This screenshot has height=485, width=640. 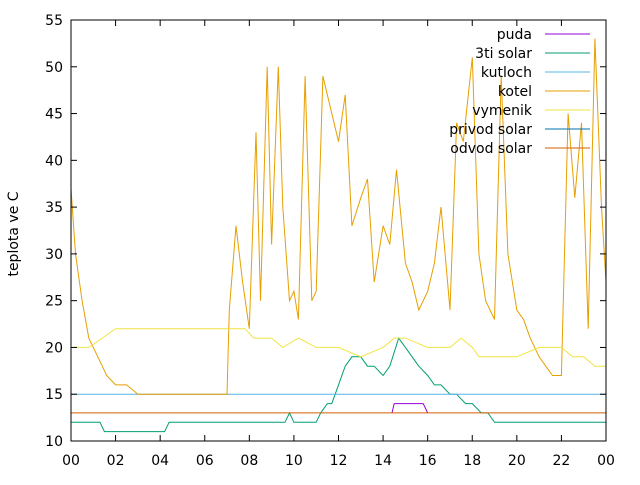 I want to click on x-tick-label: 02, so click(x=116, y=461).